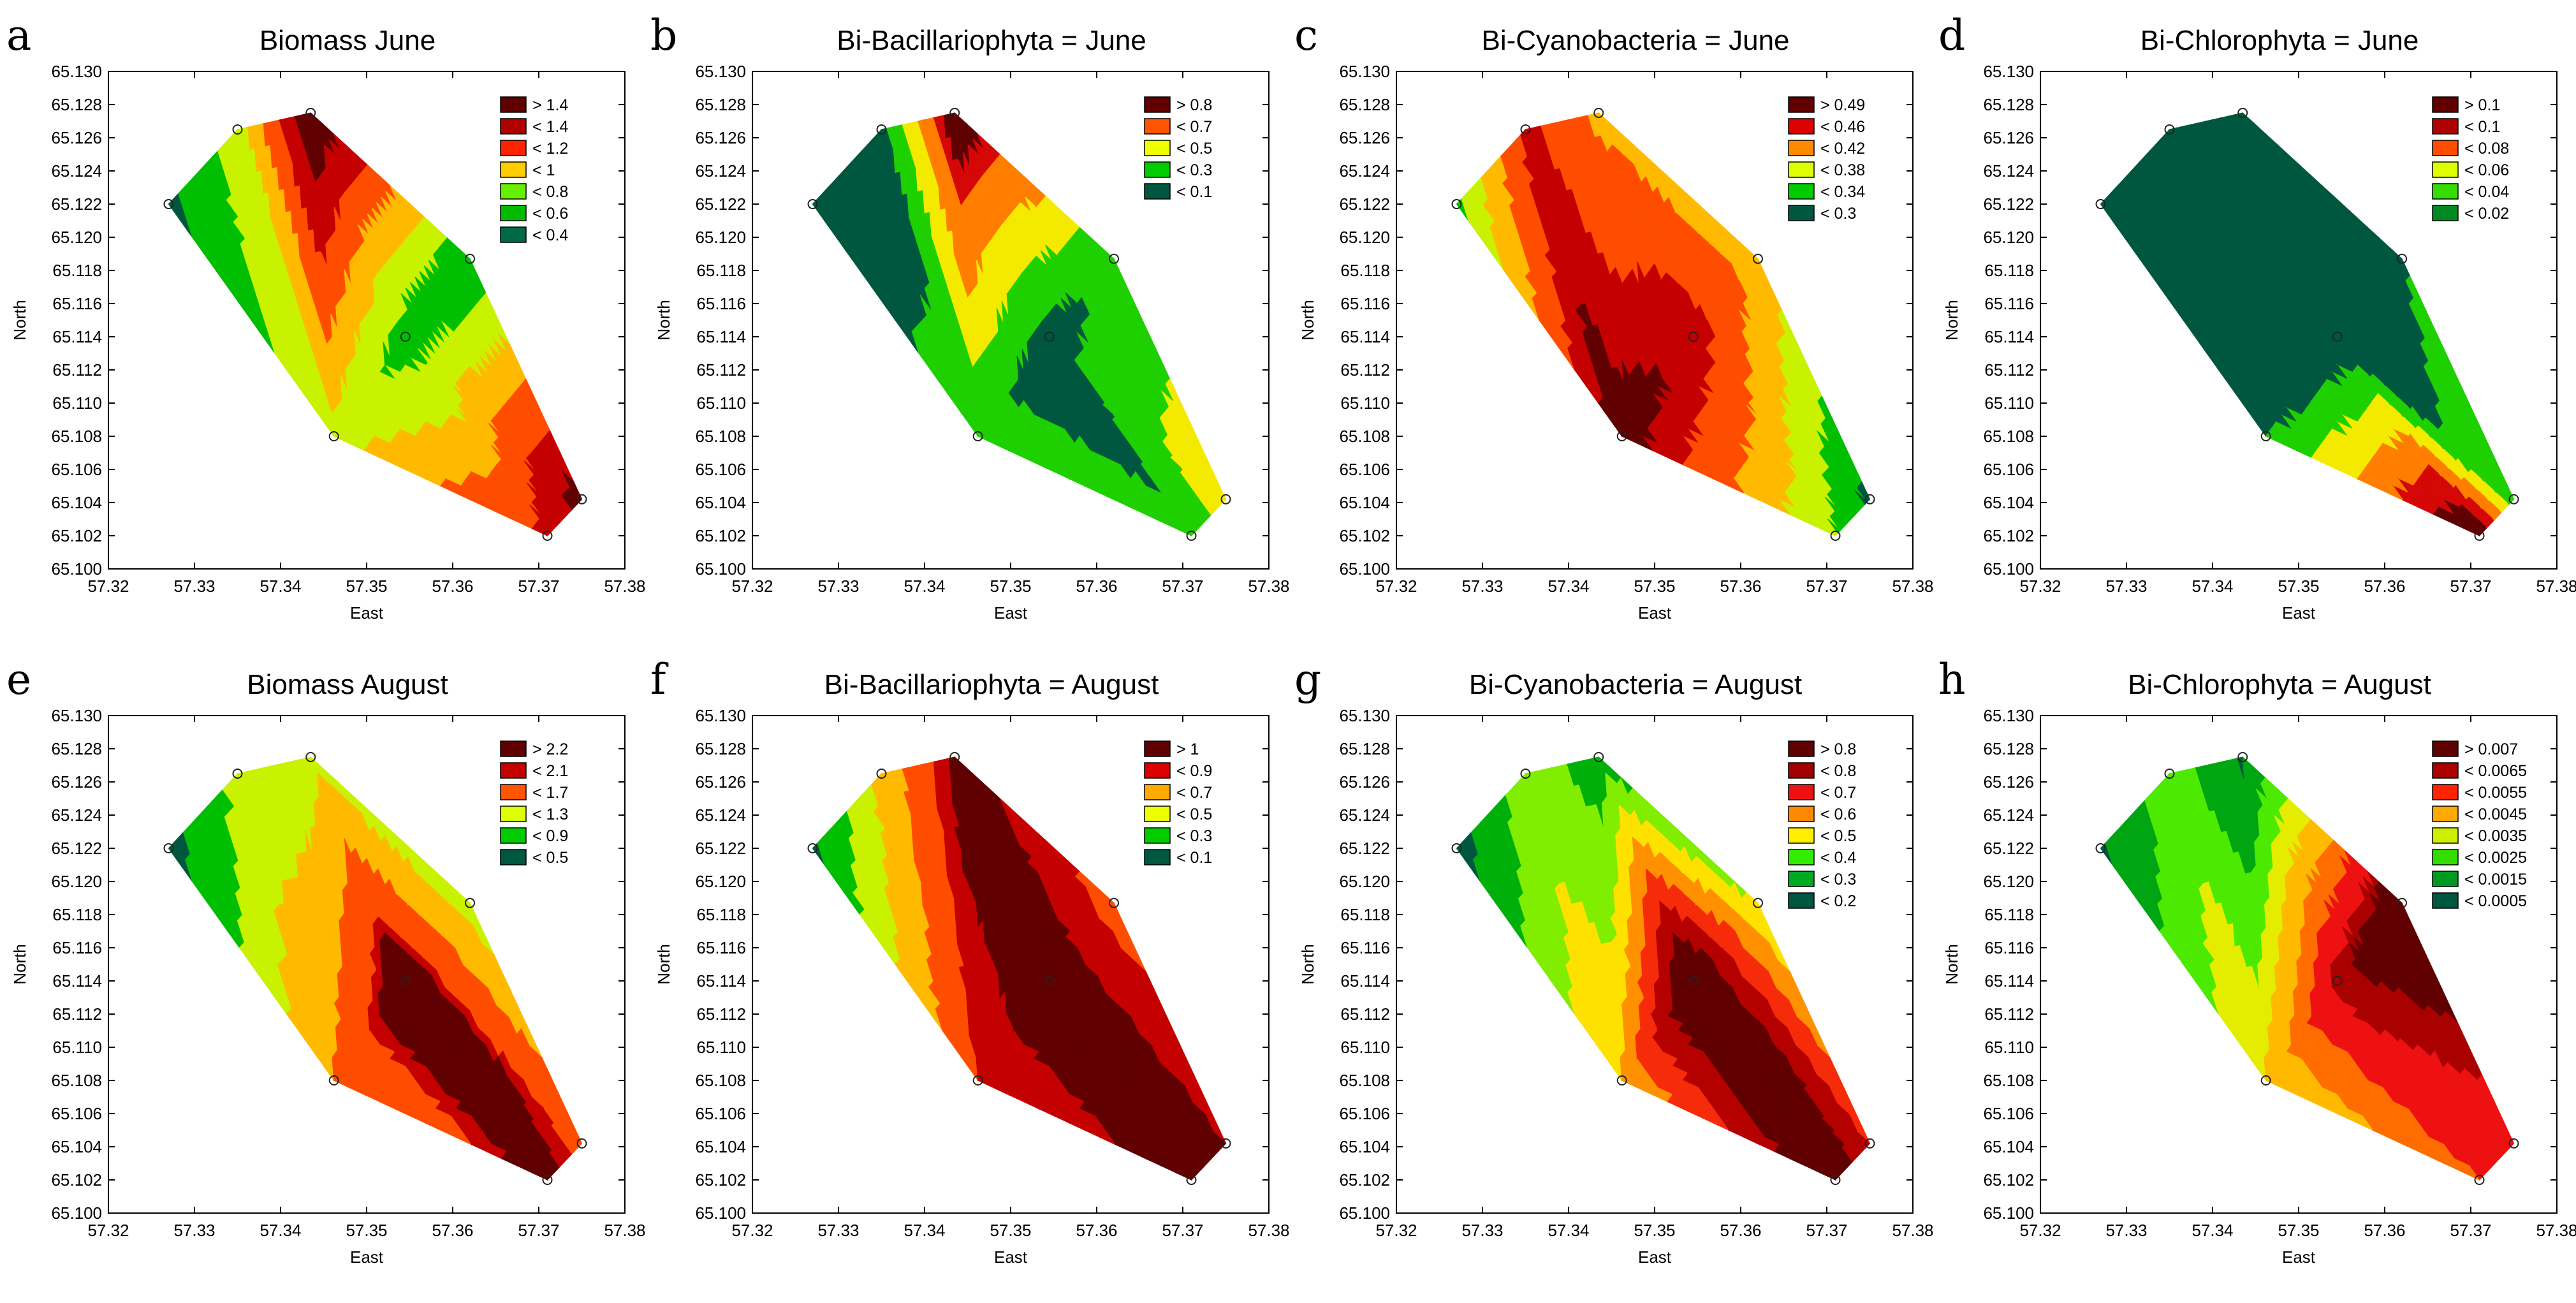  I want to click on legend-label: < 0.8, so click(550, 192).